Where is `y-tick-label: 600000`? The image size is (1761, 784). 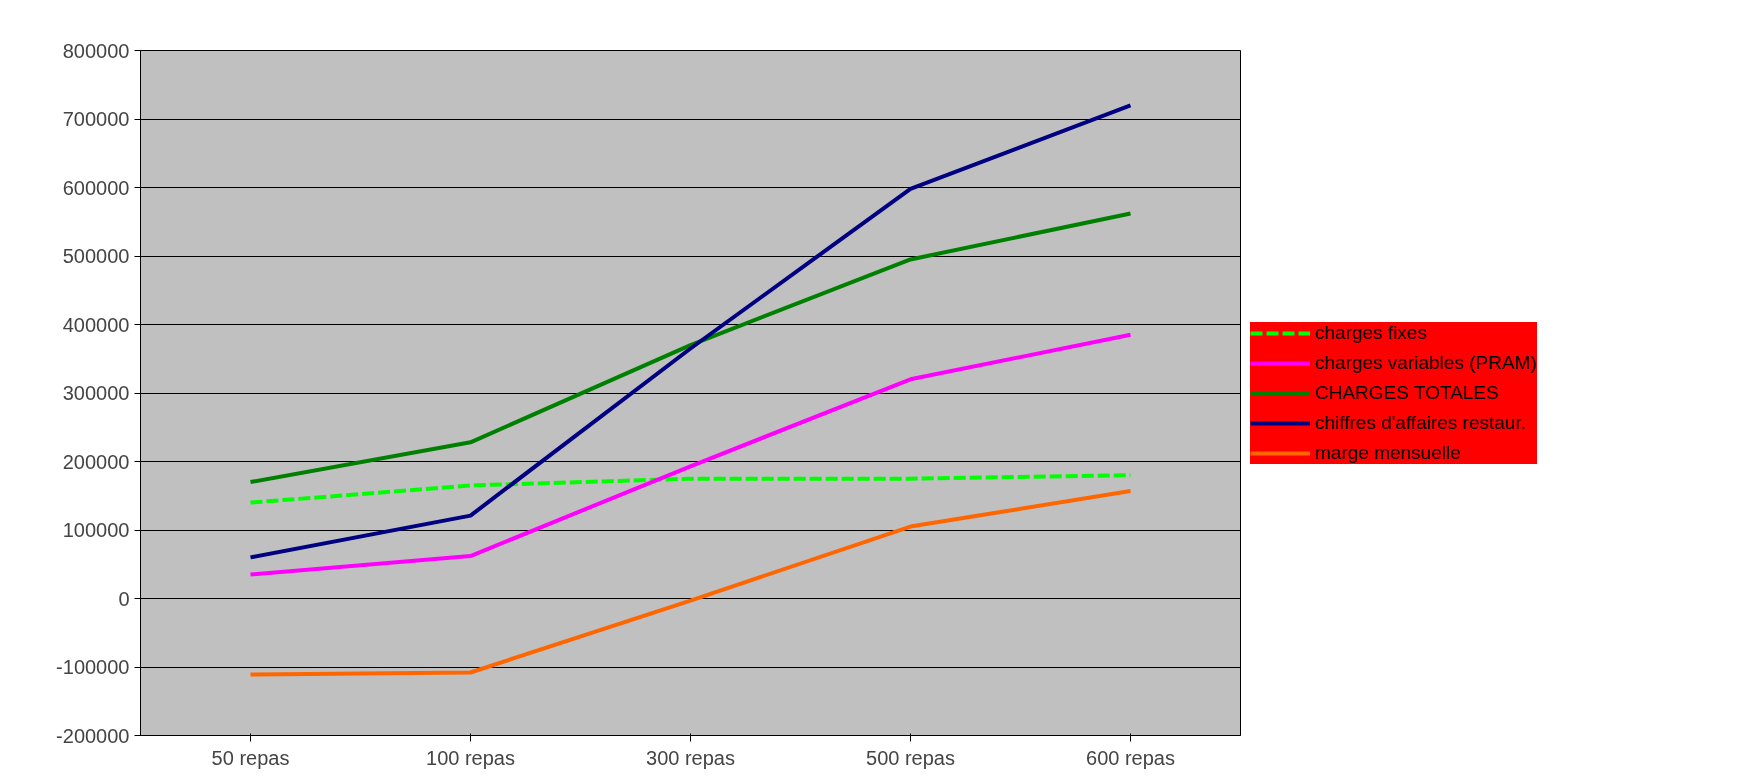 y-tick-label: 600000 is located at coordinates (96, 187).